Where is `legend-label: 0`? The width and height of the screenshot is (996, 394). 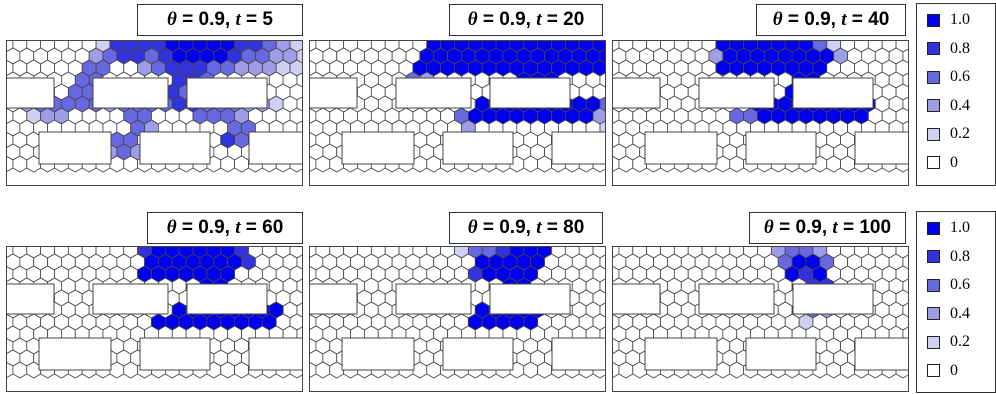
legend-label: 0 is located at coordinates (954, 162).